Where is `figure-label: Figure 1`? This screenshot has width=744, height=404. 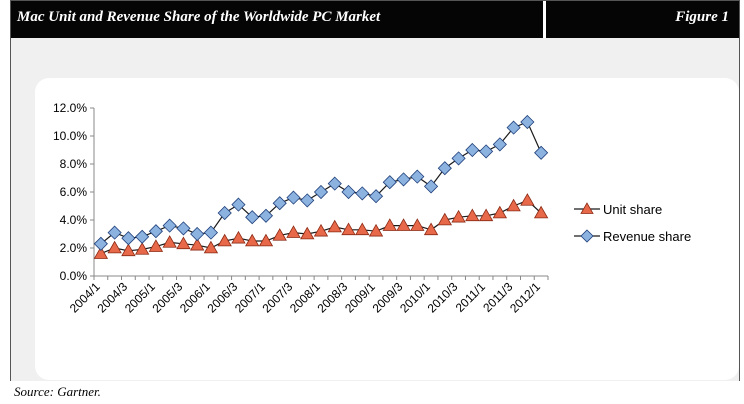 figure-label: Figure 1 is located at coordinates (702, 17).